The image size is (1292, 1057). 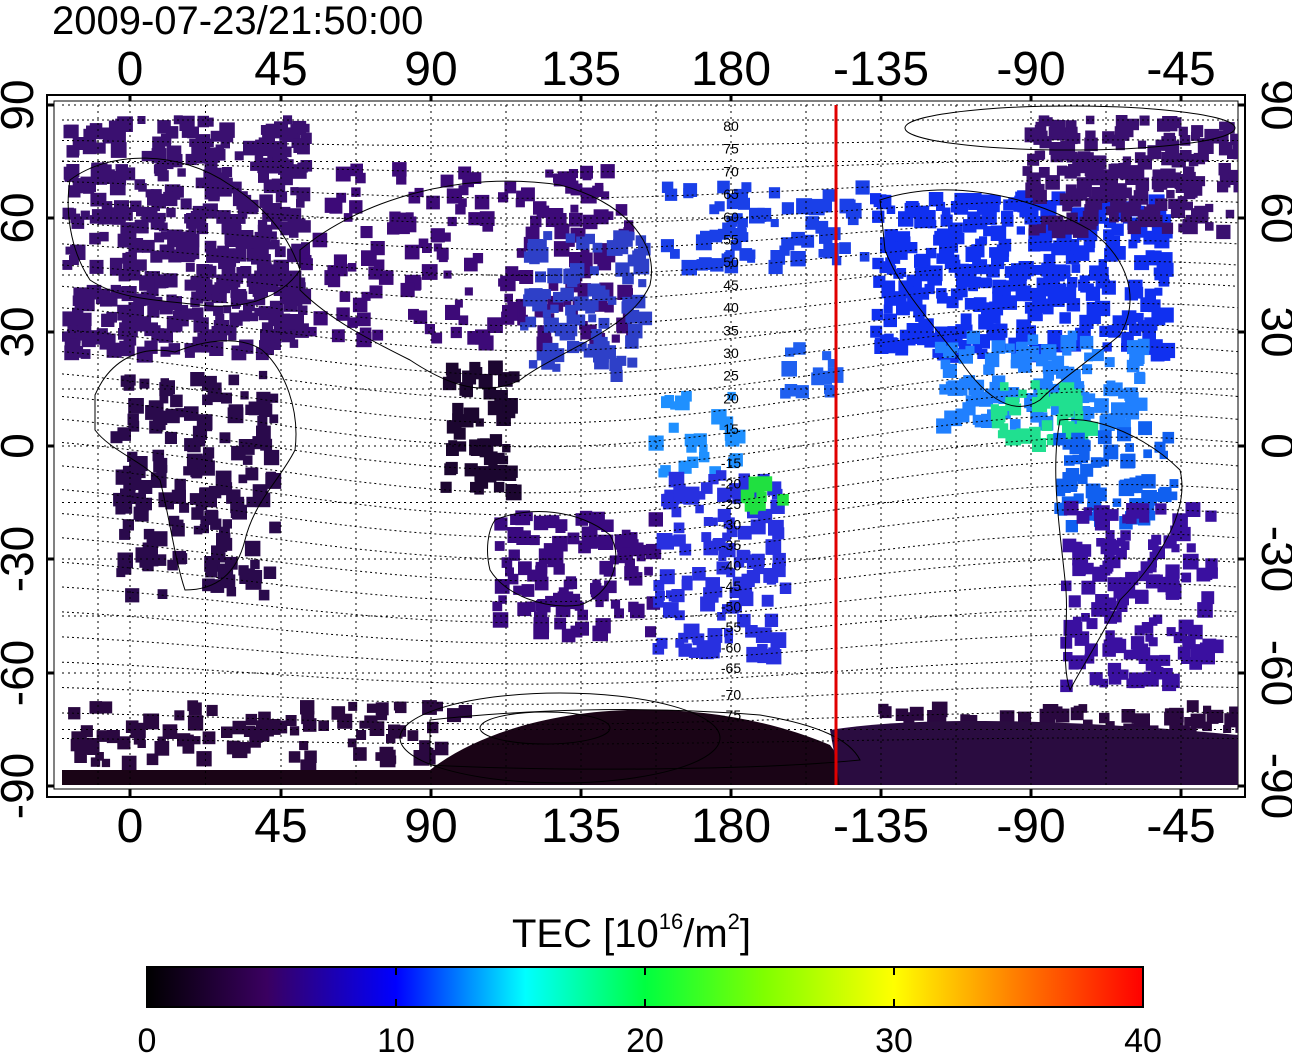 What do you see at coordinates (545, 728) in the screenshot?
I see `contour-pole-south` at bounding box center [545, 728].